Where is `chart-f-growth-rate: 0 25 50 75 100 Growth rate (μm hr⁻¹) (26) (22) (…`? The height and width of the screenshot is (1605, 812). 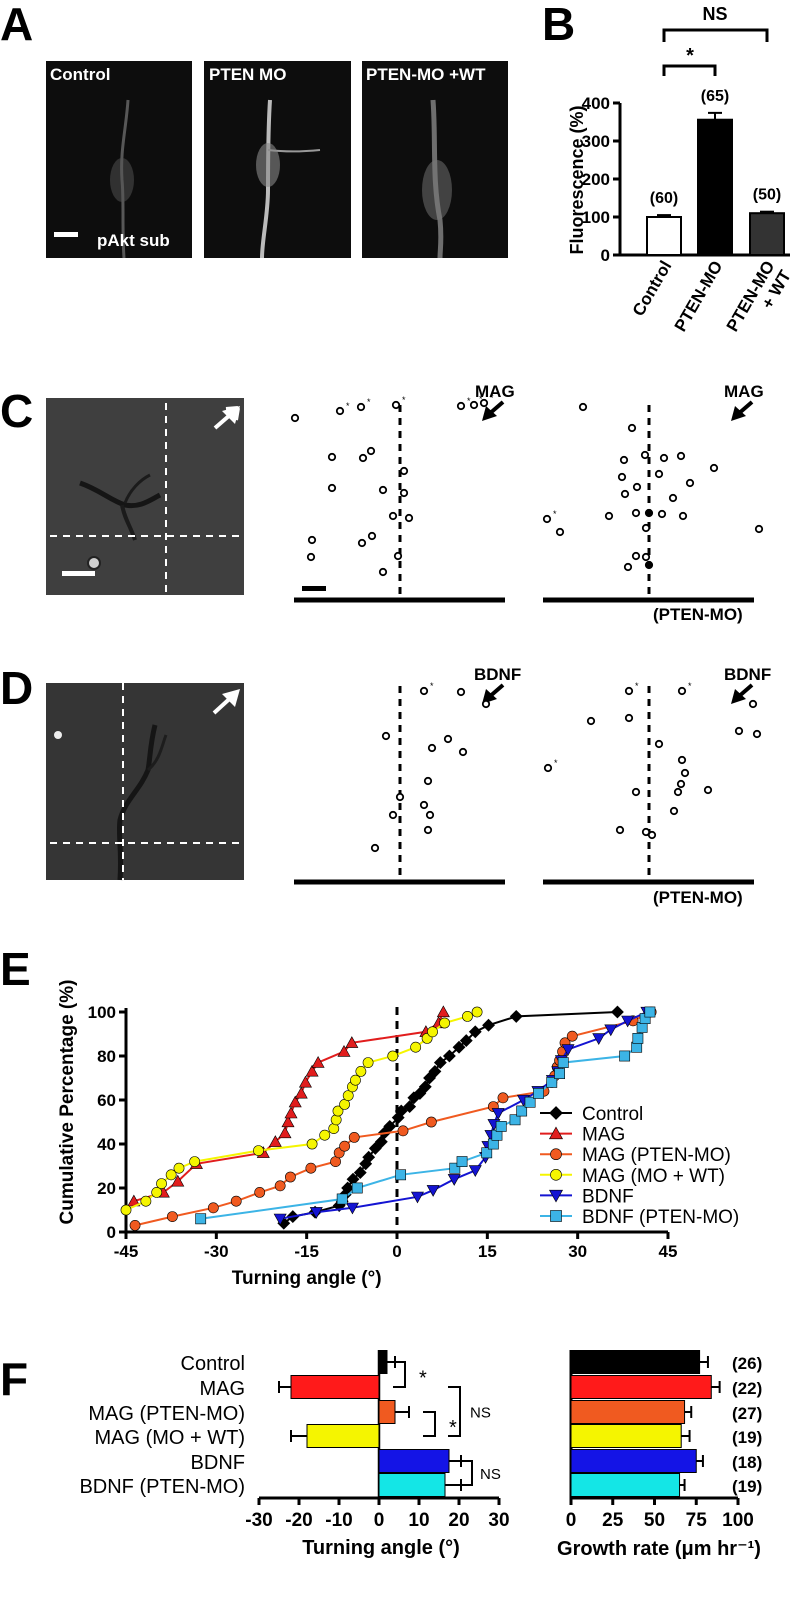
chart-f-growth-rate: 0 25 50 75 100 Growth rate (μm hr⁻¹) (26) (22) (… is located at coordinates (659, 1455).